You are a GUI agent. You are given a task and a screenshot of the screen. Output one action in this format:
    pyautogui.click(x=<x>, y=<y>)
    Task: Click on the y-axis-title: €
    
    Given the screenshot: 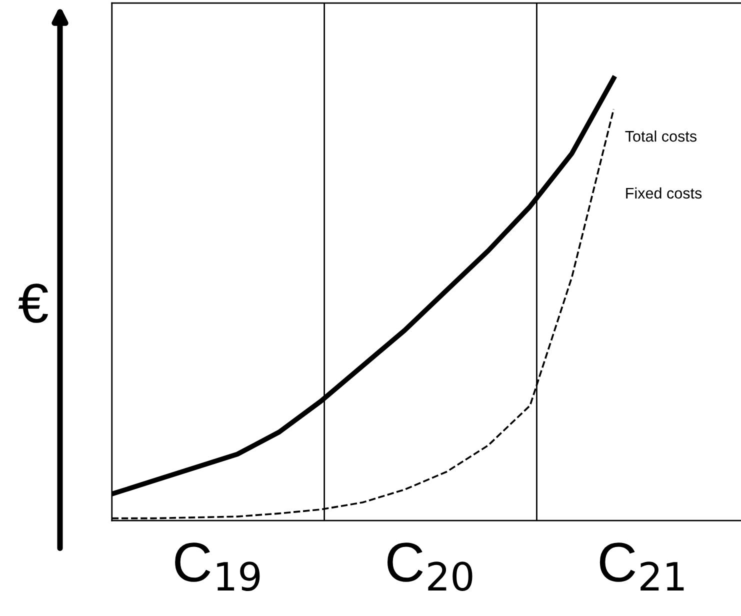 What is the action you would take?
    pyautogui.click(x=33, y=303)
    